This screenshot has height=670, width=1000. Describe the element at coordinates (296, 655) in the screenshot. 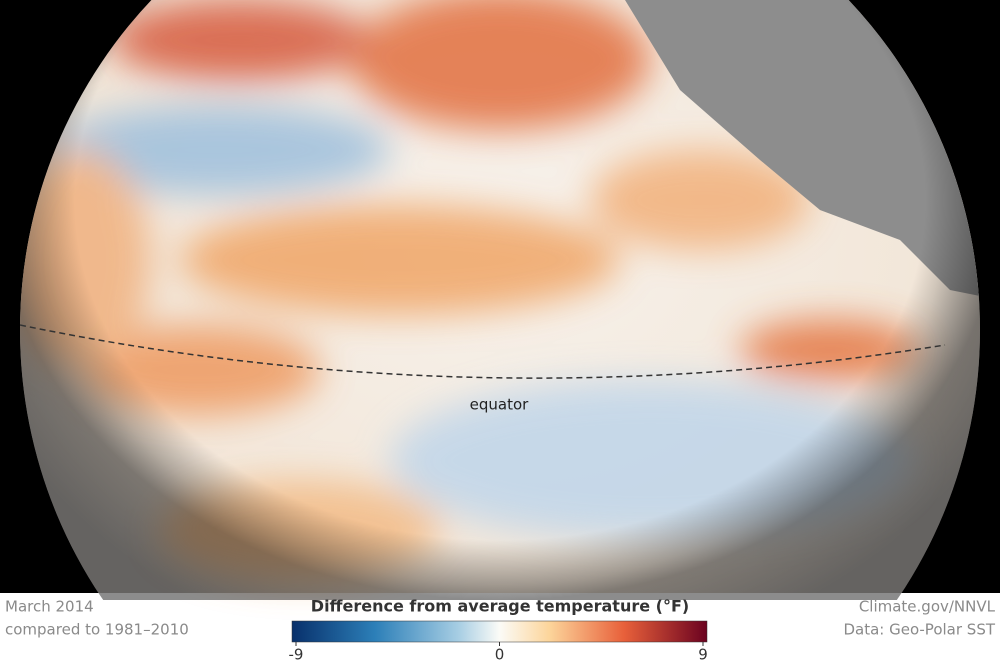

I see `tick-label: -9` at that location.